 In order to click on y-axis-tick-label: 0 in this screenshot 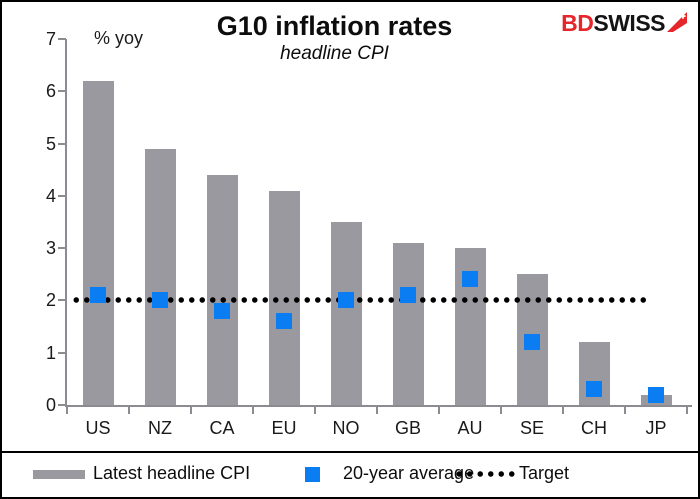, I will do `click(50, 405)`.